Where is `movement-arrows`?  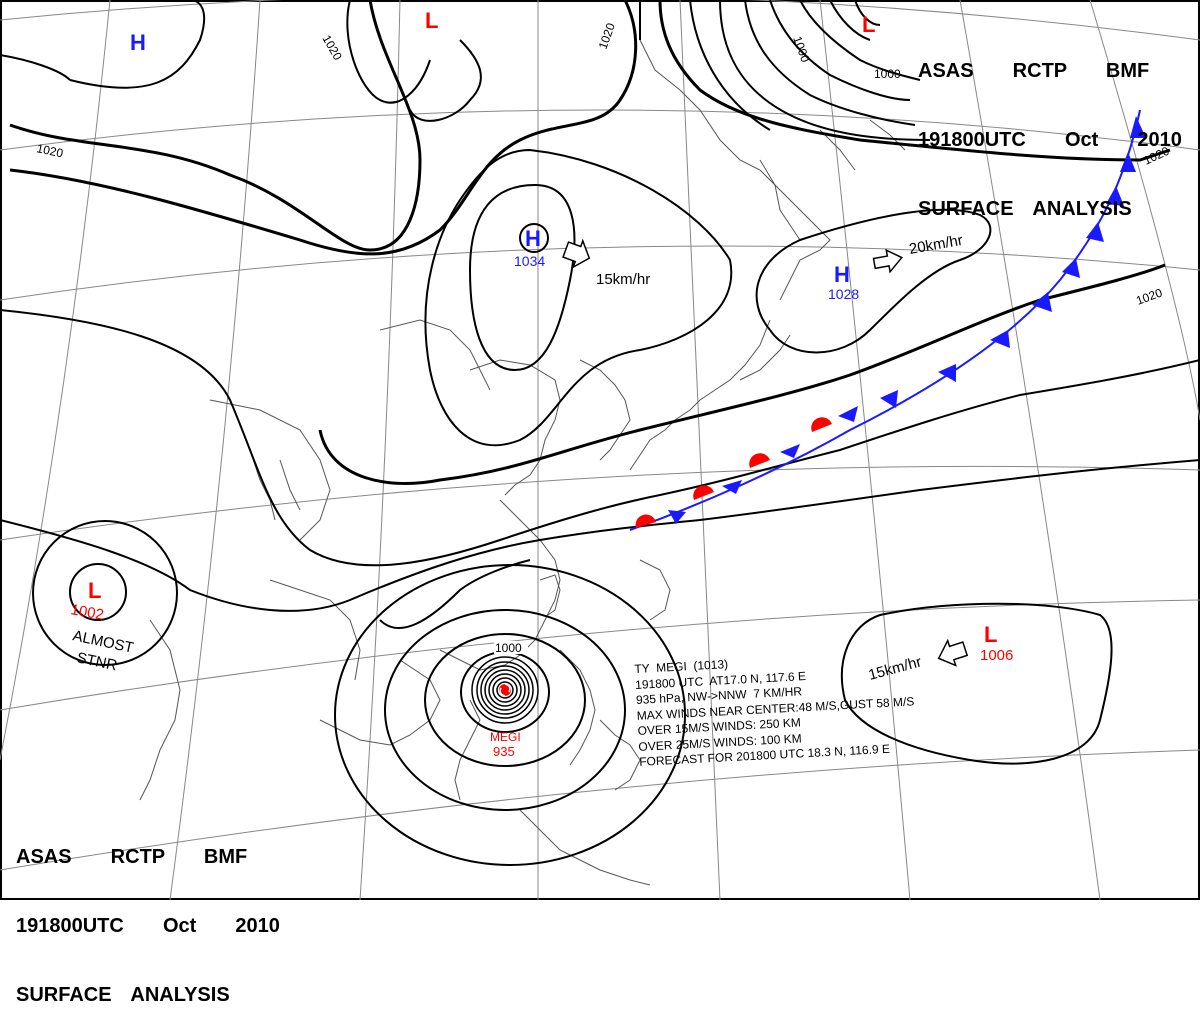
movement-arrows is located at coordinates (765, 452).